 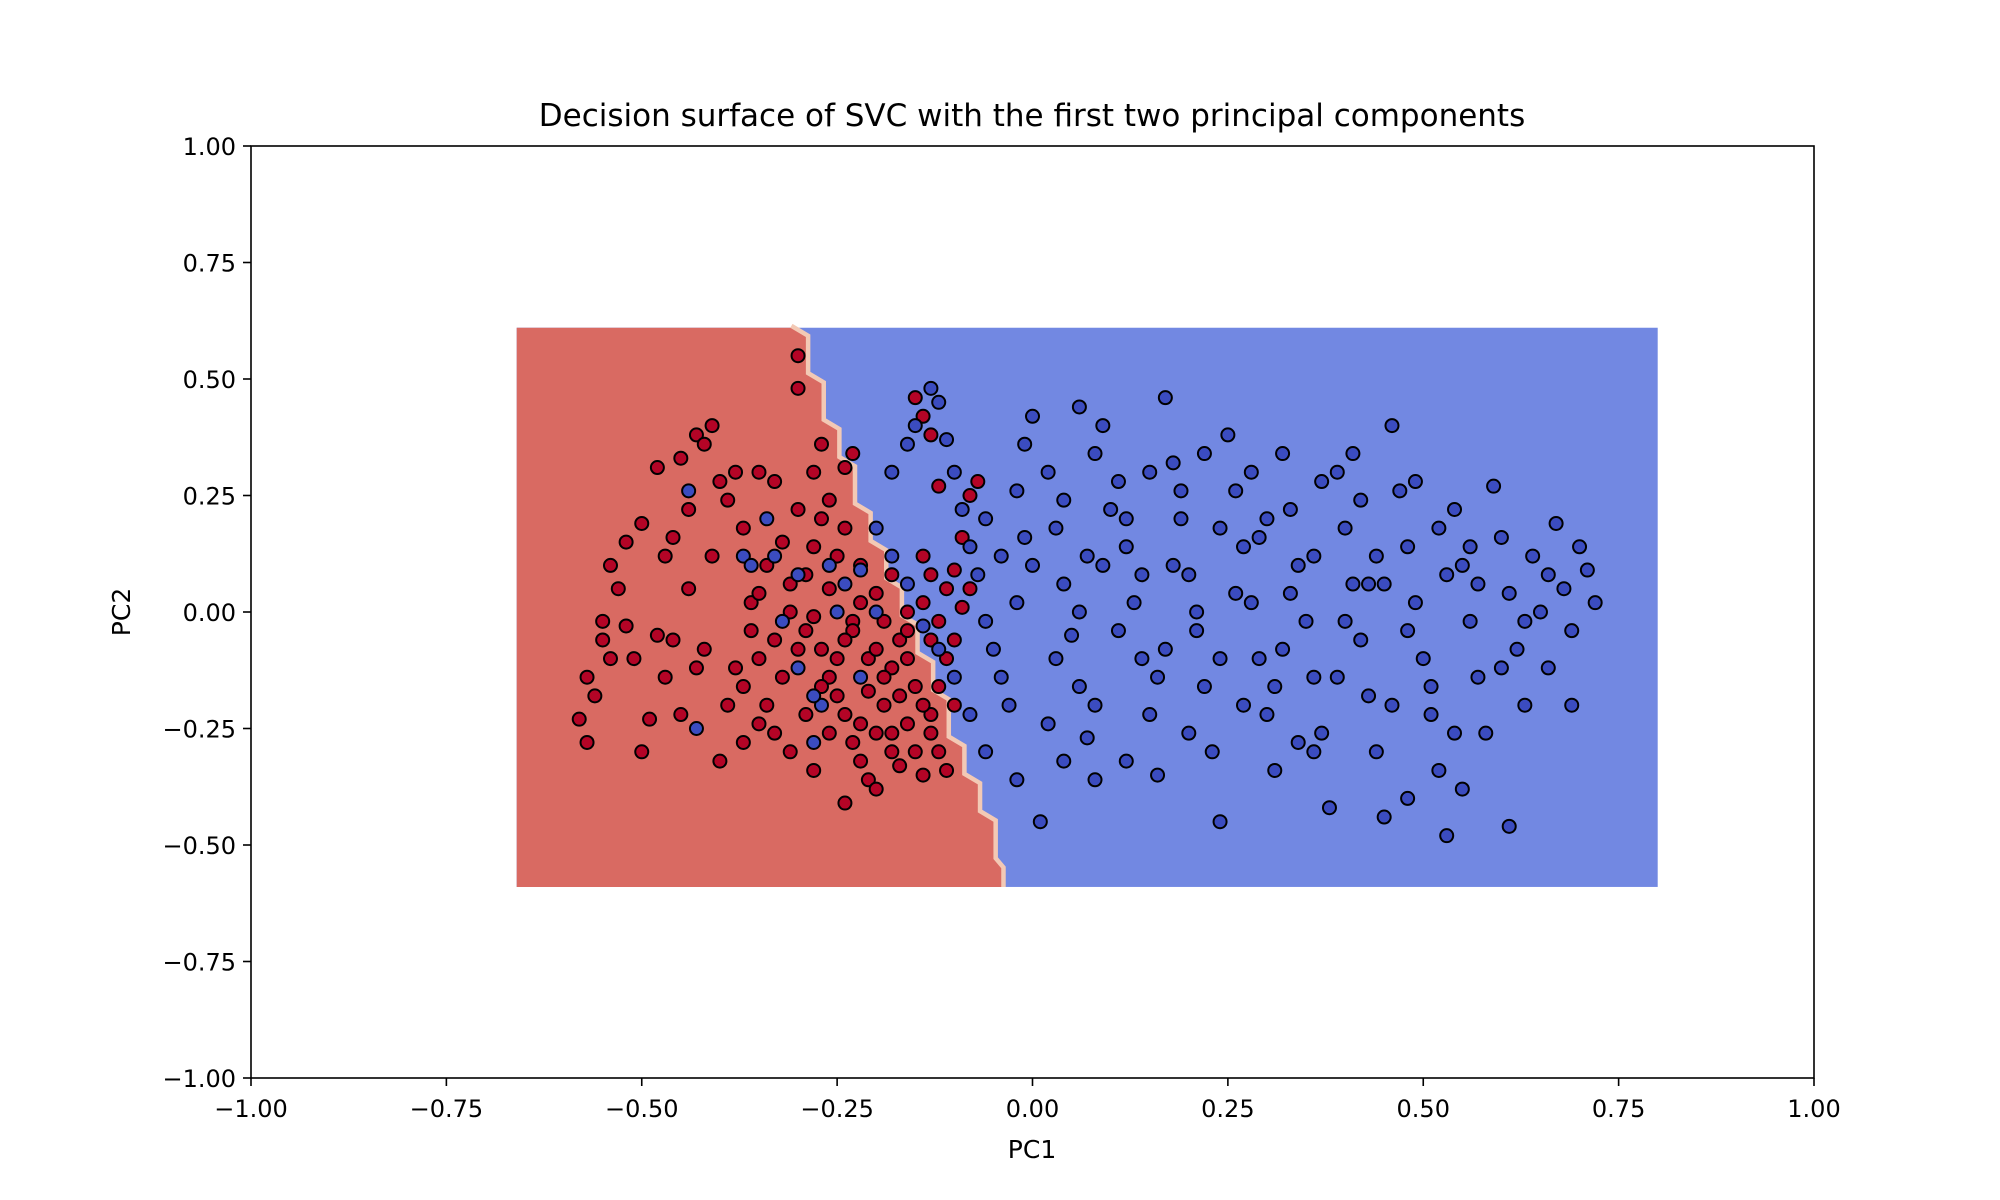 I want to click on y-tick-label: 1.00, so click(x=209, y=147).